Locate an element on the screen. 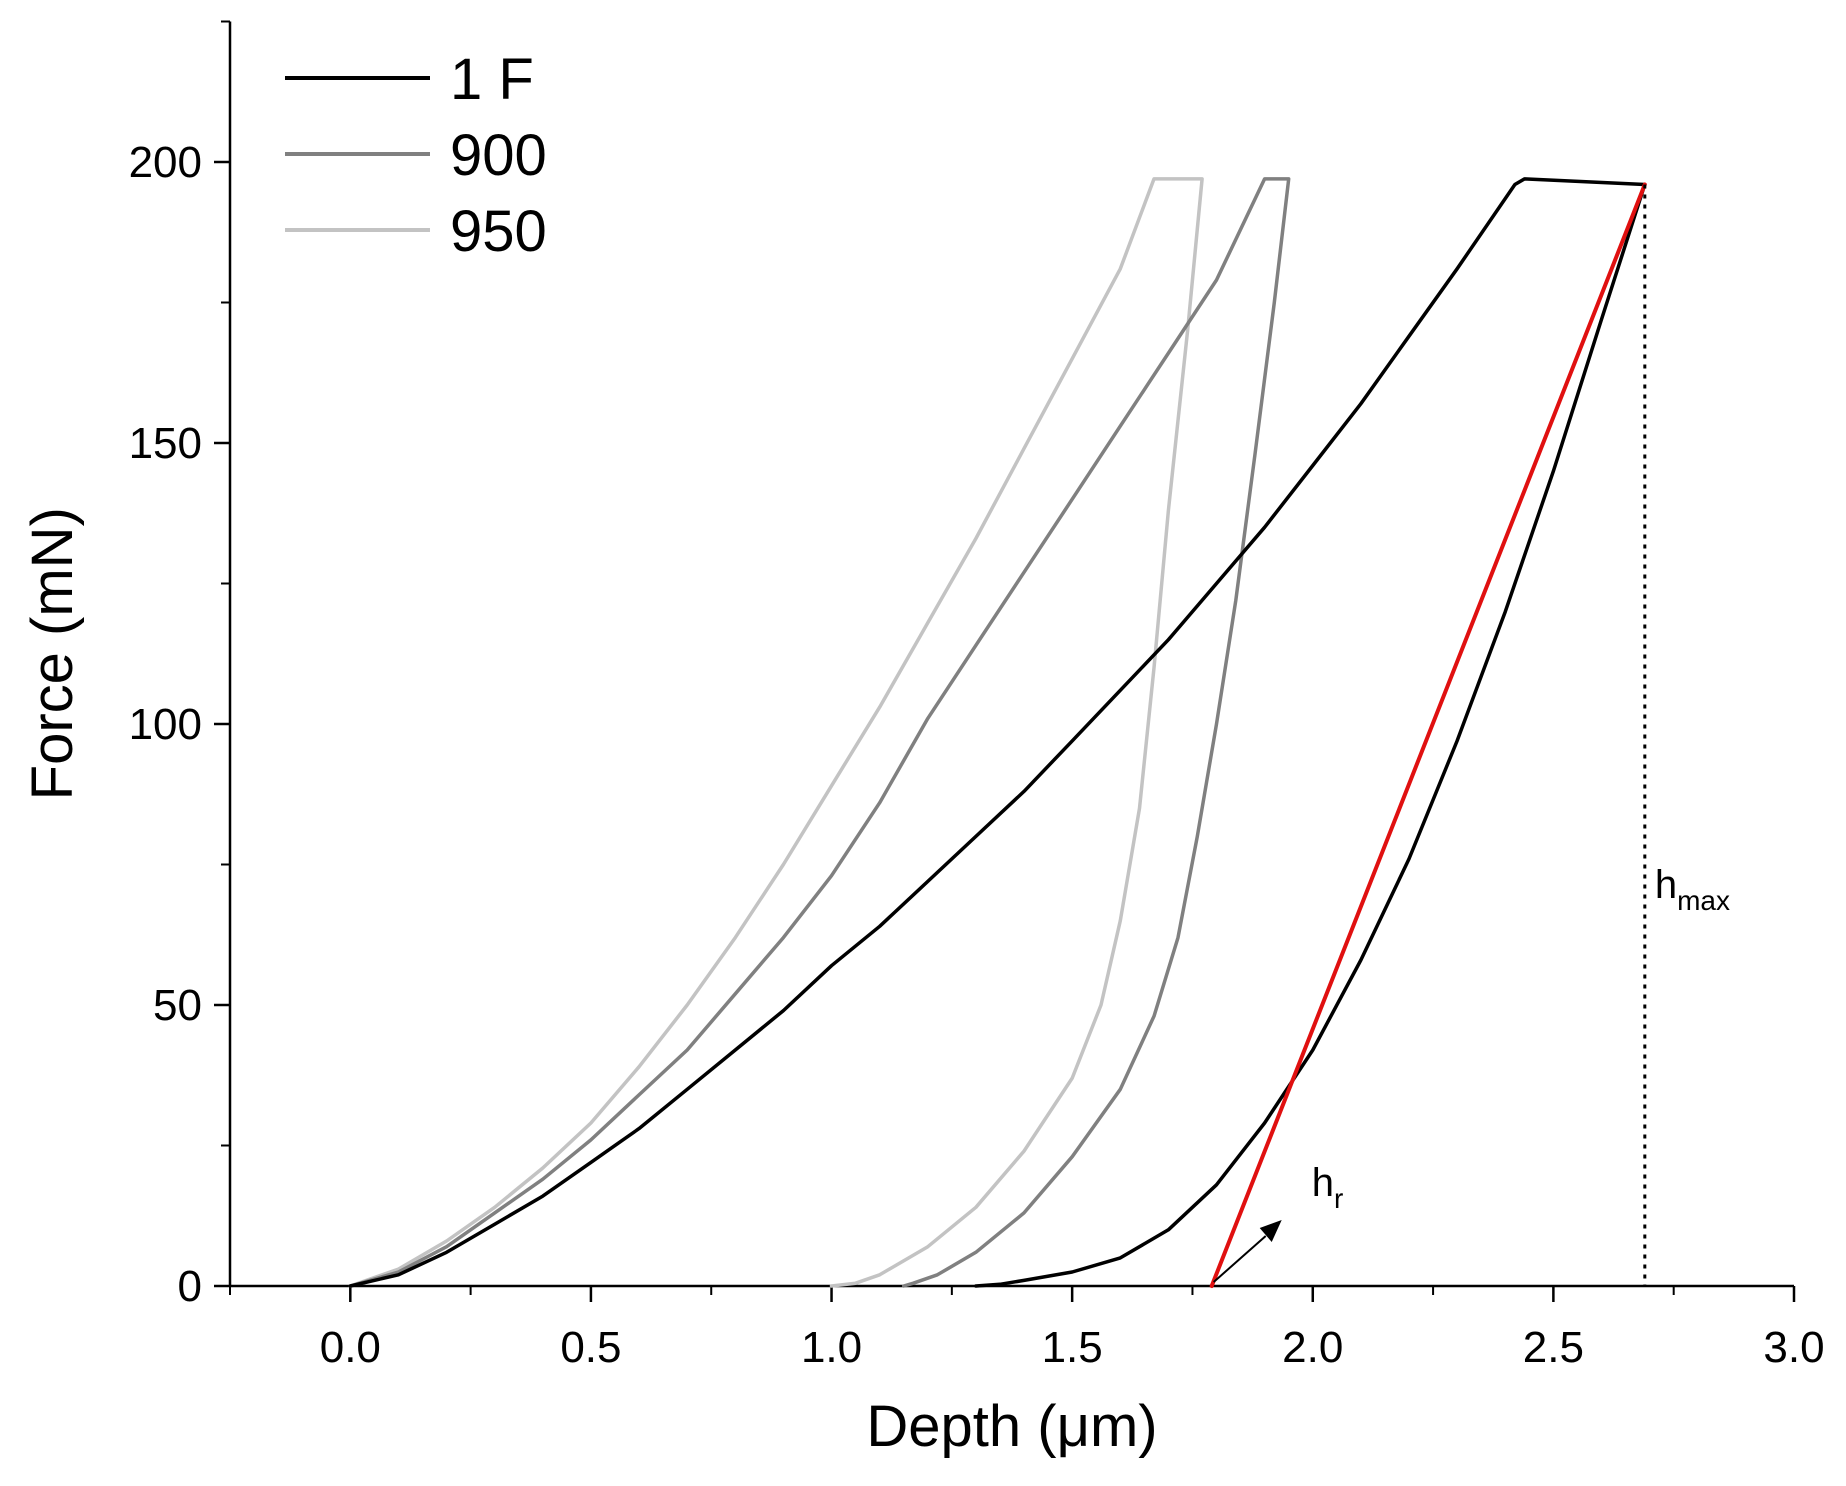 This screenshot has height=1486, width=1846. y-tick-label: 50 is located at coordinates (177, 1005).